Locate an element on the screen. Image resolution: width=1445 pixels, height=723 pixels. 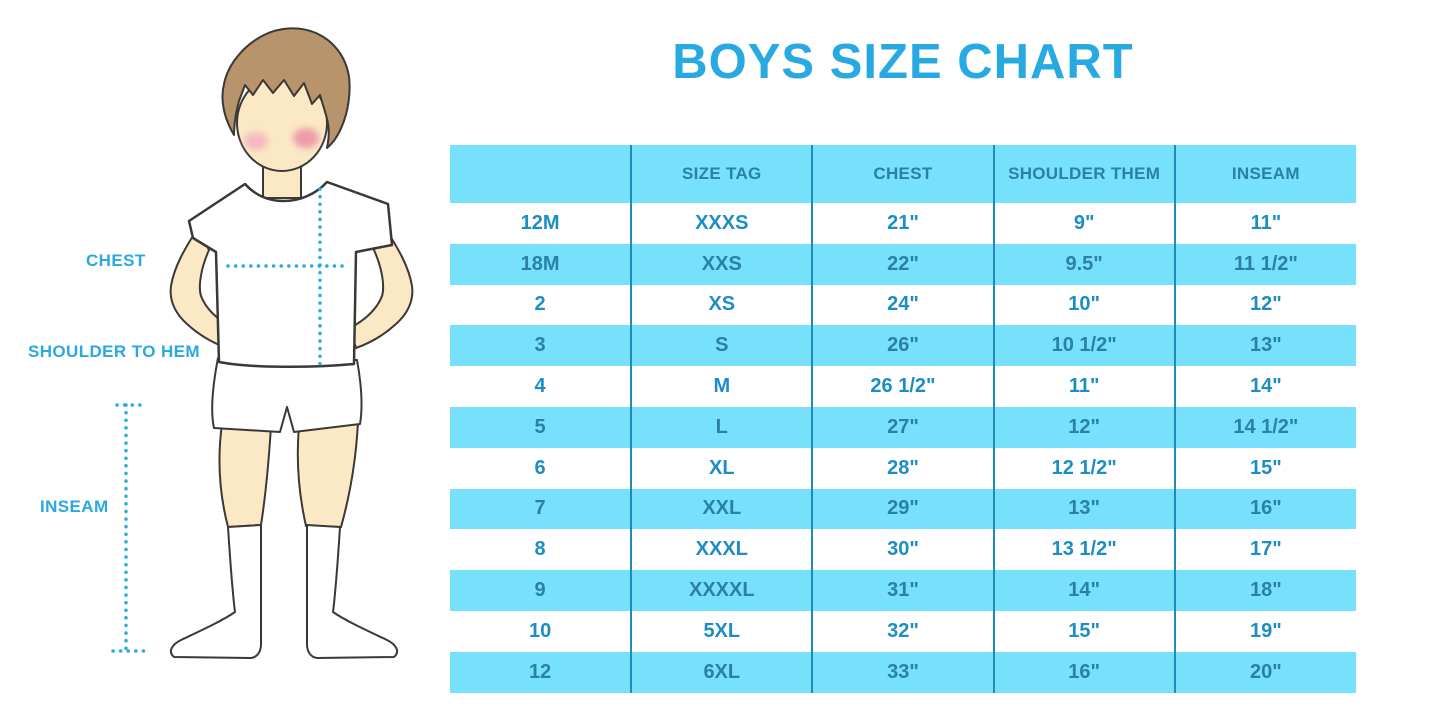
table-cell: 31" is located at coordinates (902, 590).